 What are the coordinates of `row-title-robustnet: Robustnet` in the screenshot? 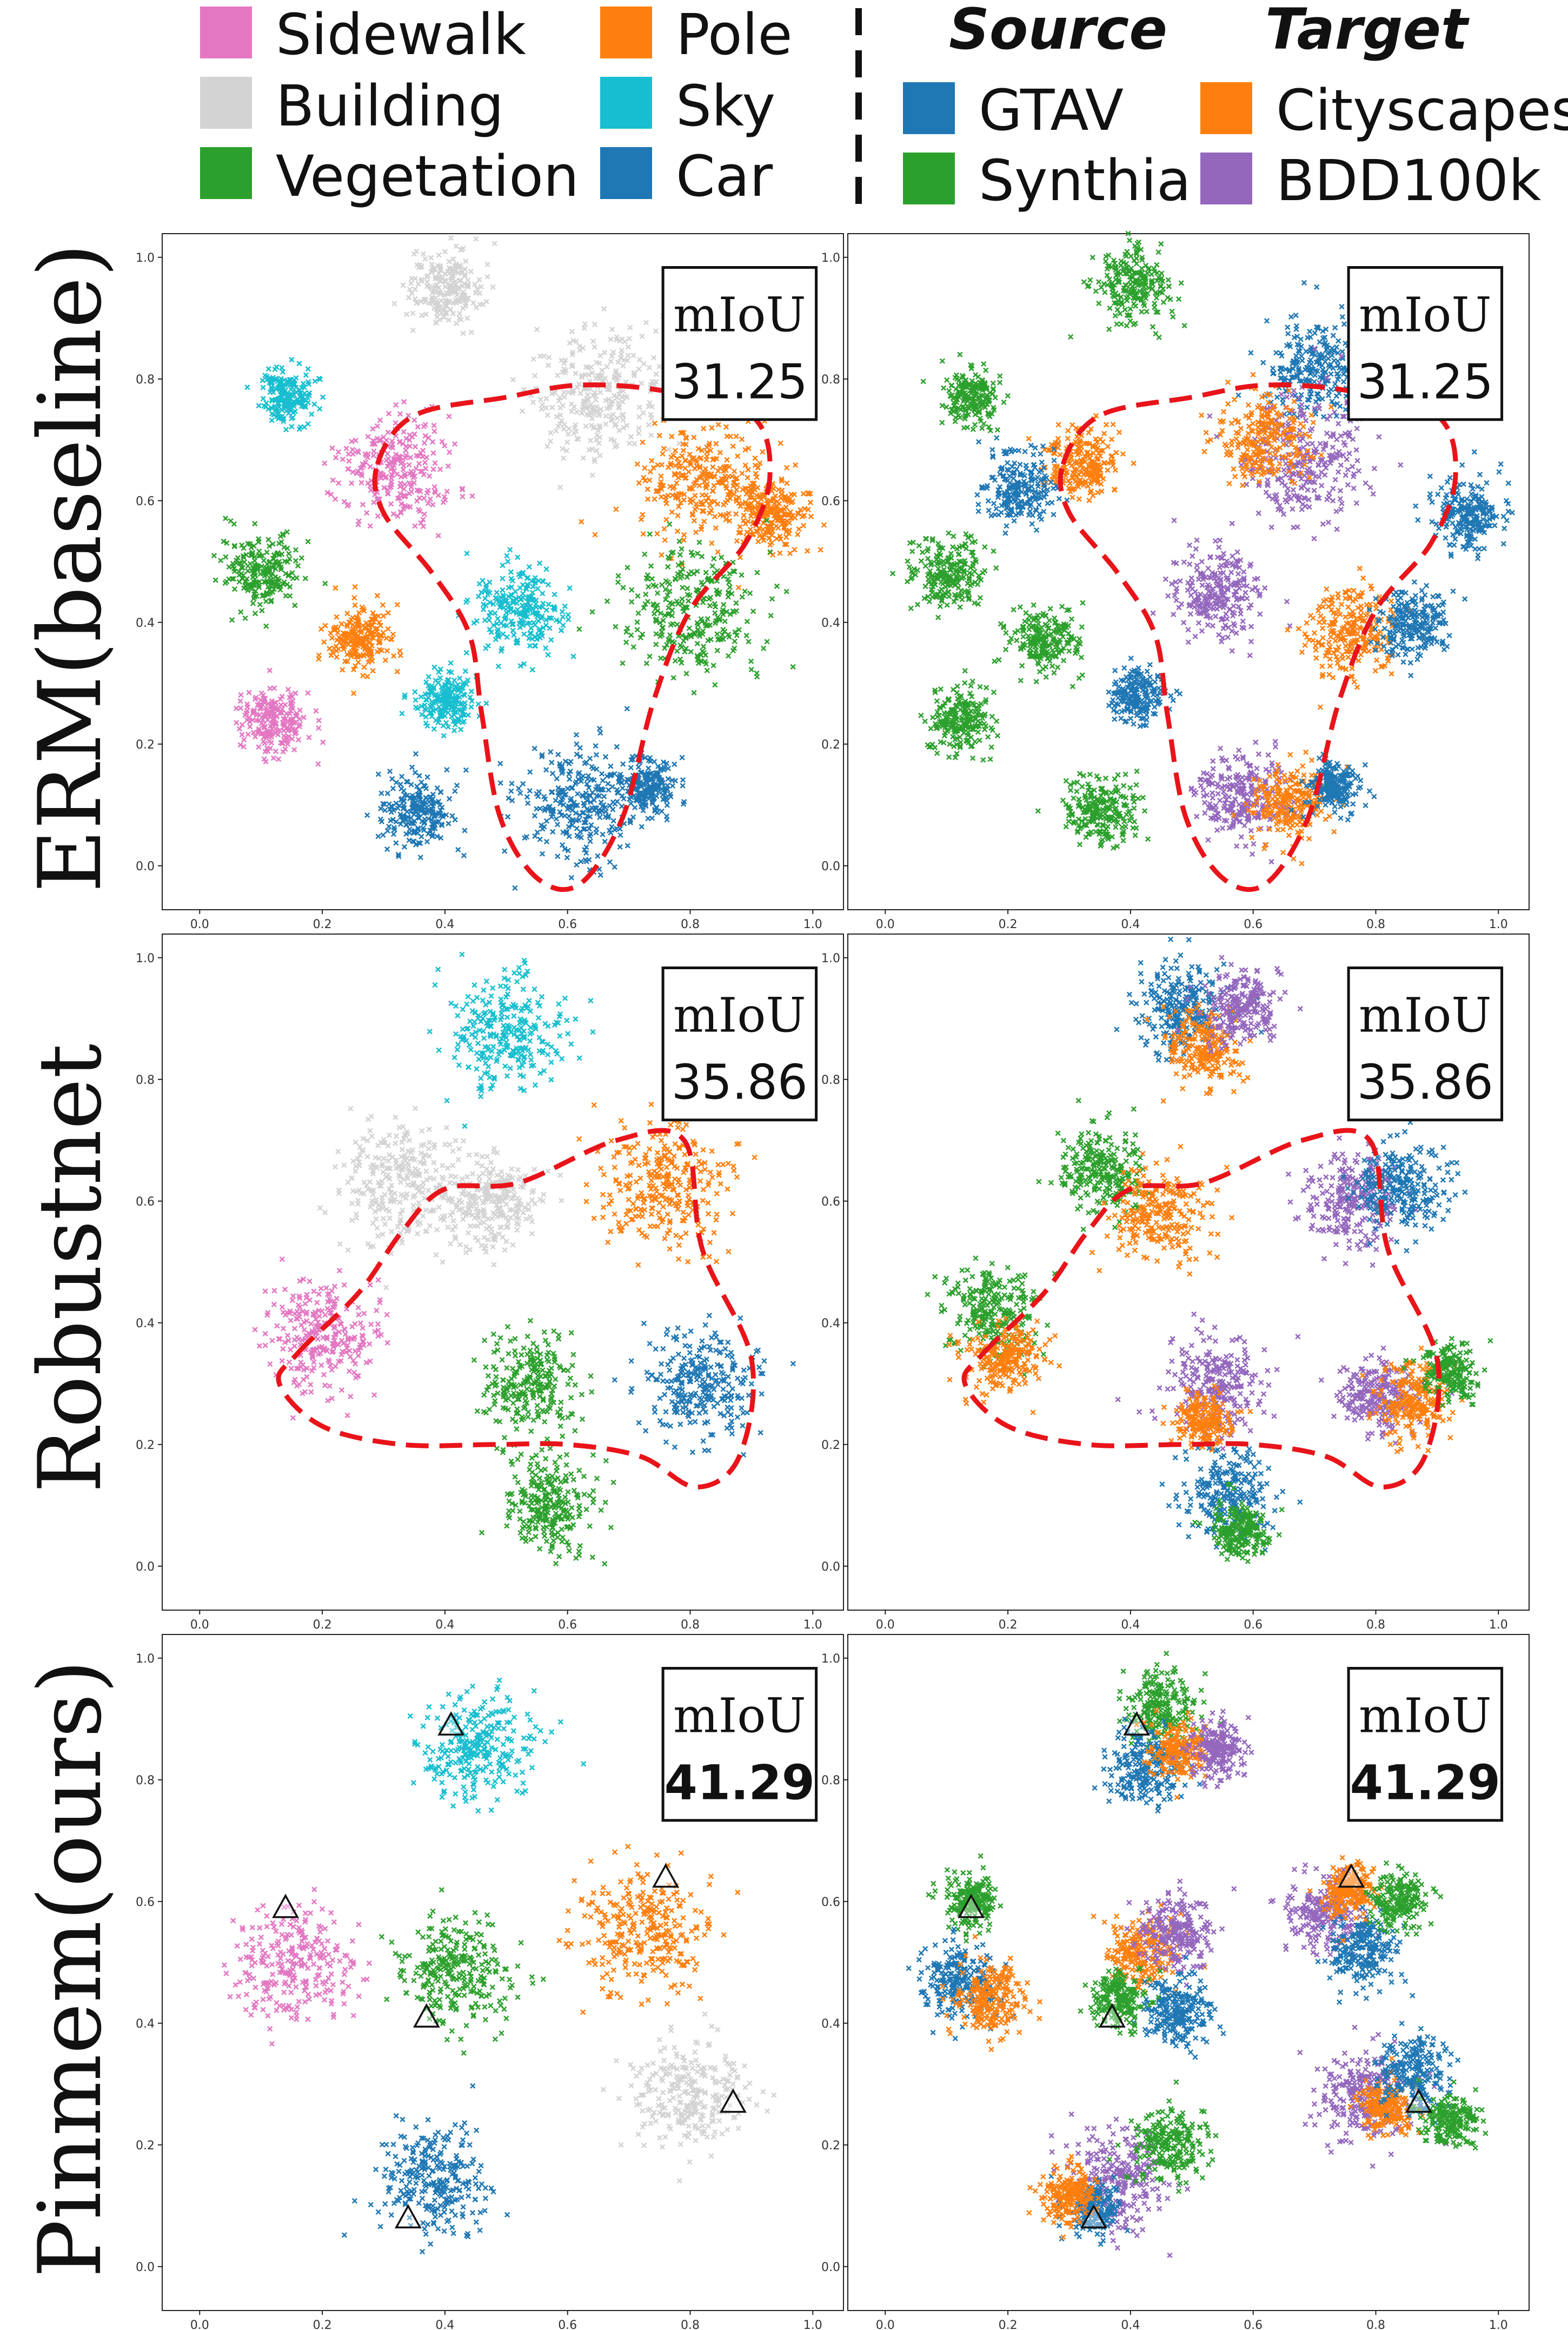 It's located at (70, 1268).